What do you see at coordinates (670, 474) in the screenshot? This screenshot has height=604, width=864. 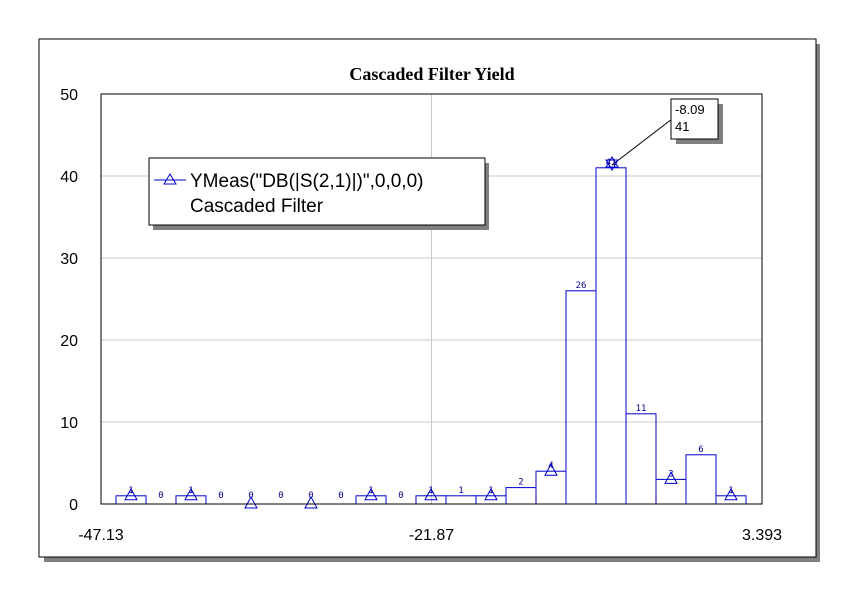 I see `bar-value-label: 3` at bounding box center [670, 474].